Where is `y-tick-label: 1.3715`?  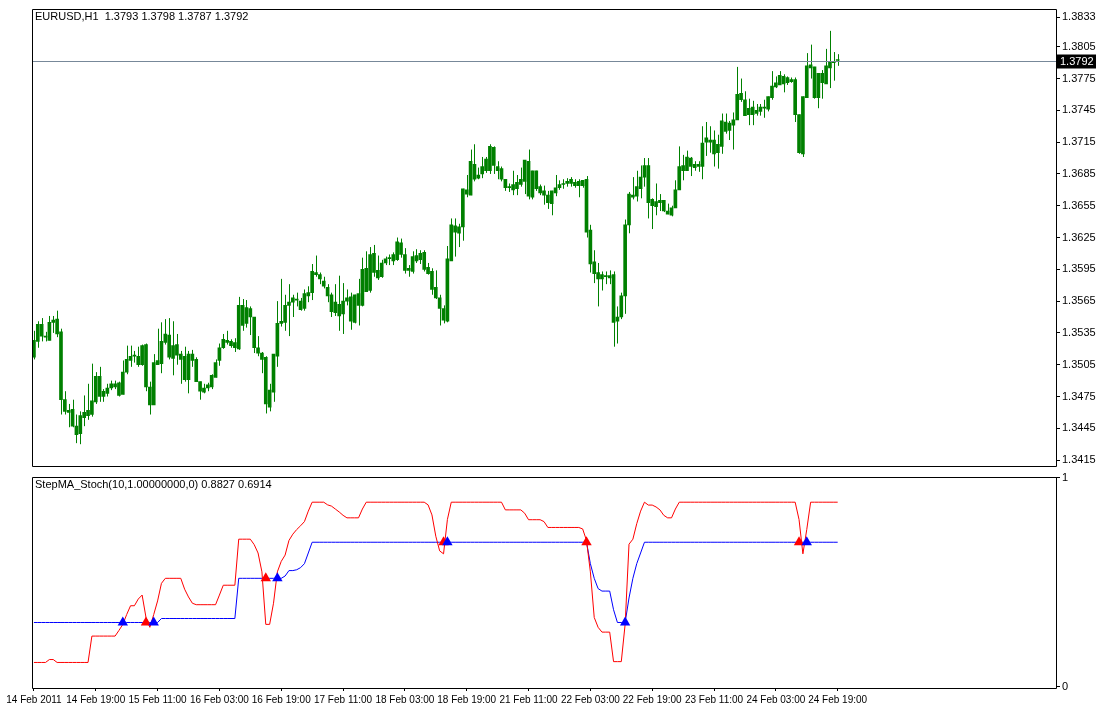 y-tick-label: 1.3715 is located at coordinates (1079, 141).